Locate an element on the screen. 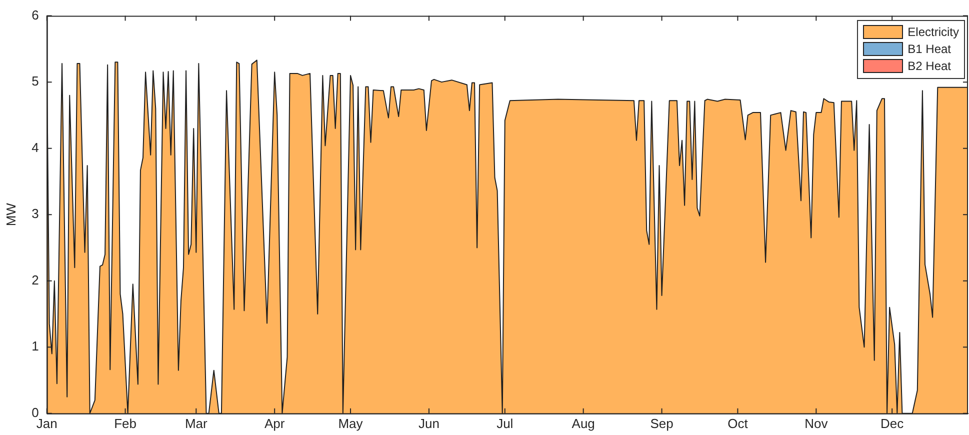 The width and height of the screenshot is (969, 435). y-tick-label: 4 is located at coordinates (35, 147).